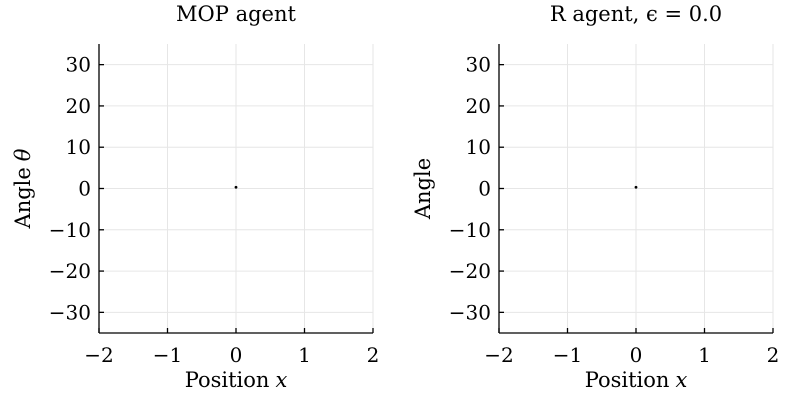 Image resolution: width=800 pixels, height=400 pixels. Describe the element at coordinates (773, 355) in the screenshot. I see `r-x-tick-label: 2` at that location.